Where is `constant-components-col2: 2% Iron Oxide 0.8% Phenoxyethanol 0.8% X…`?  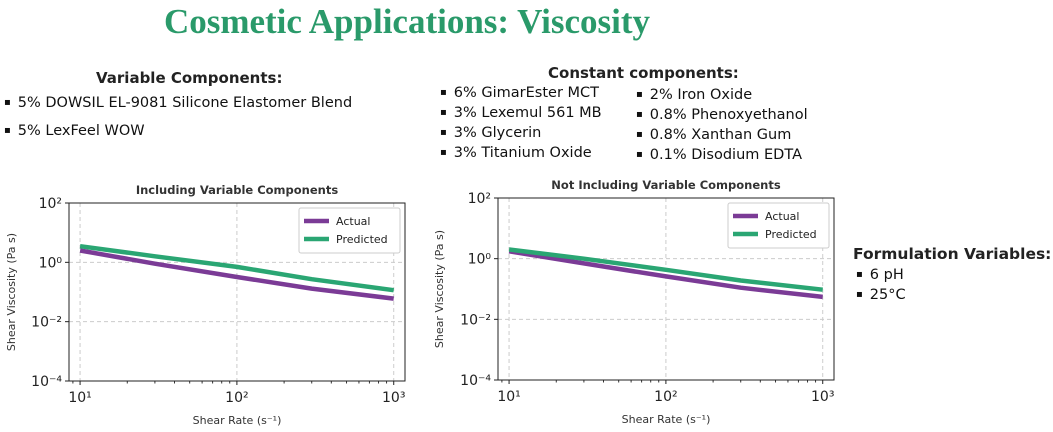
constant-components-col2: 2% Iron Oxide 0.8% Phenoxyethanol 0.8% X… is located at coordinates (722, 126).